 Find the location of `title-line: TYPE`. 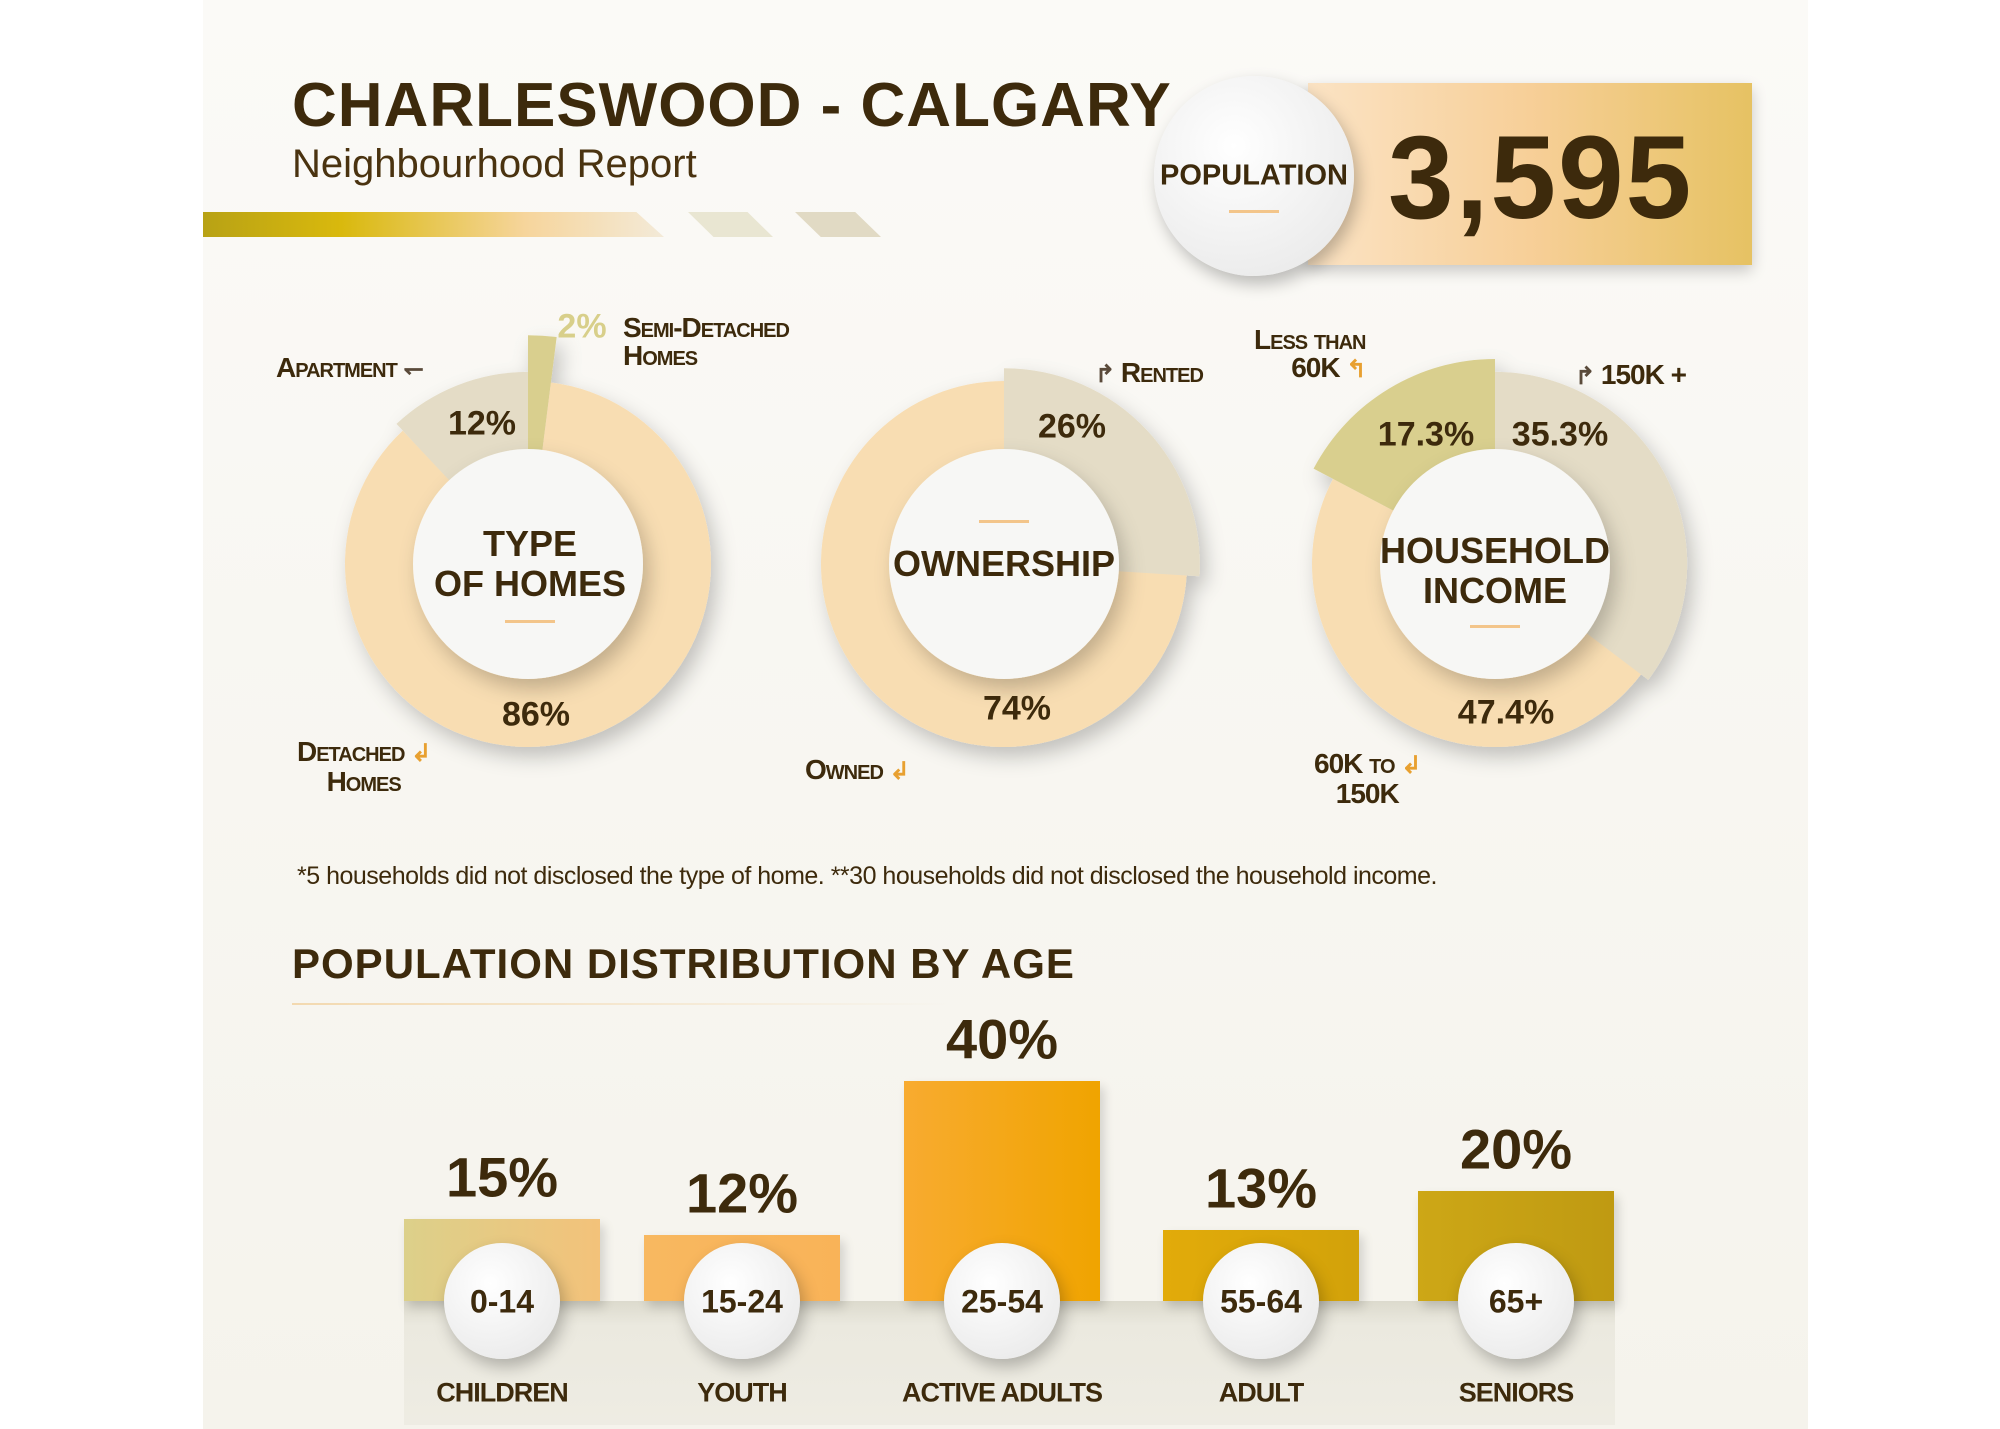

title-line: TYPE is located at coordinates (530, 543).